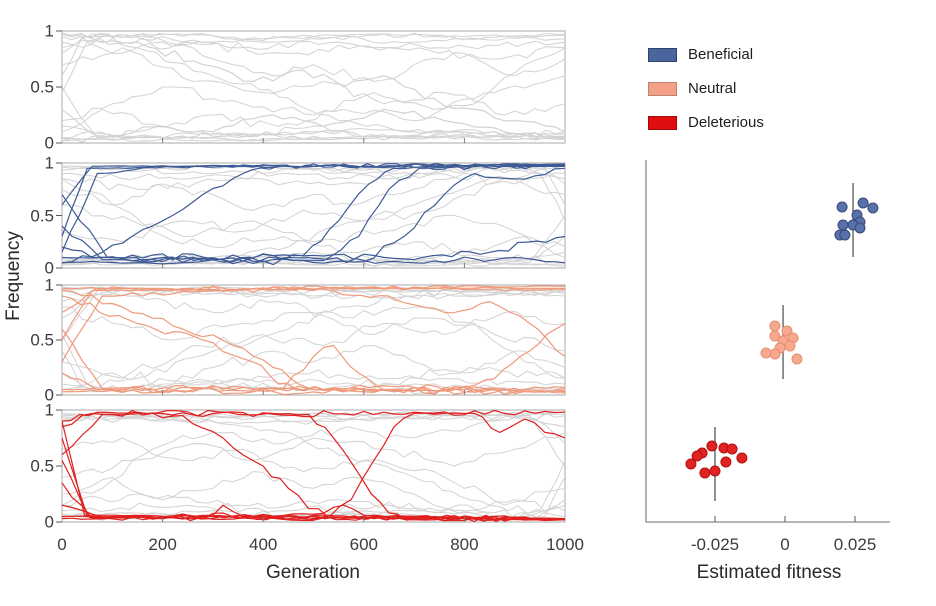 The width and height of the screenshot is (936, 606). What do you see at coordinates (263, 544) in the screenshot?
I see `x-tick-label: 400` at bounding box center [263, 544].